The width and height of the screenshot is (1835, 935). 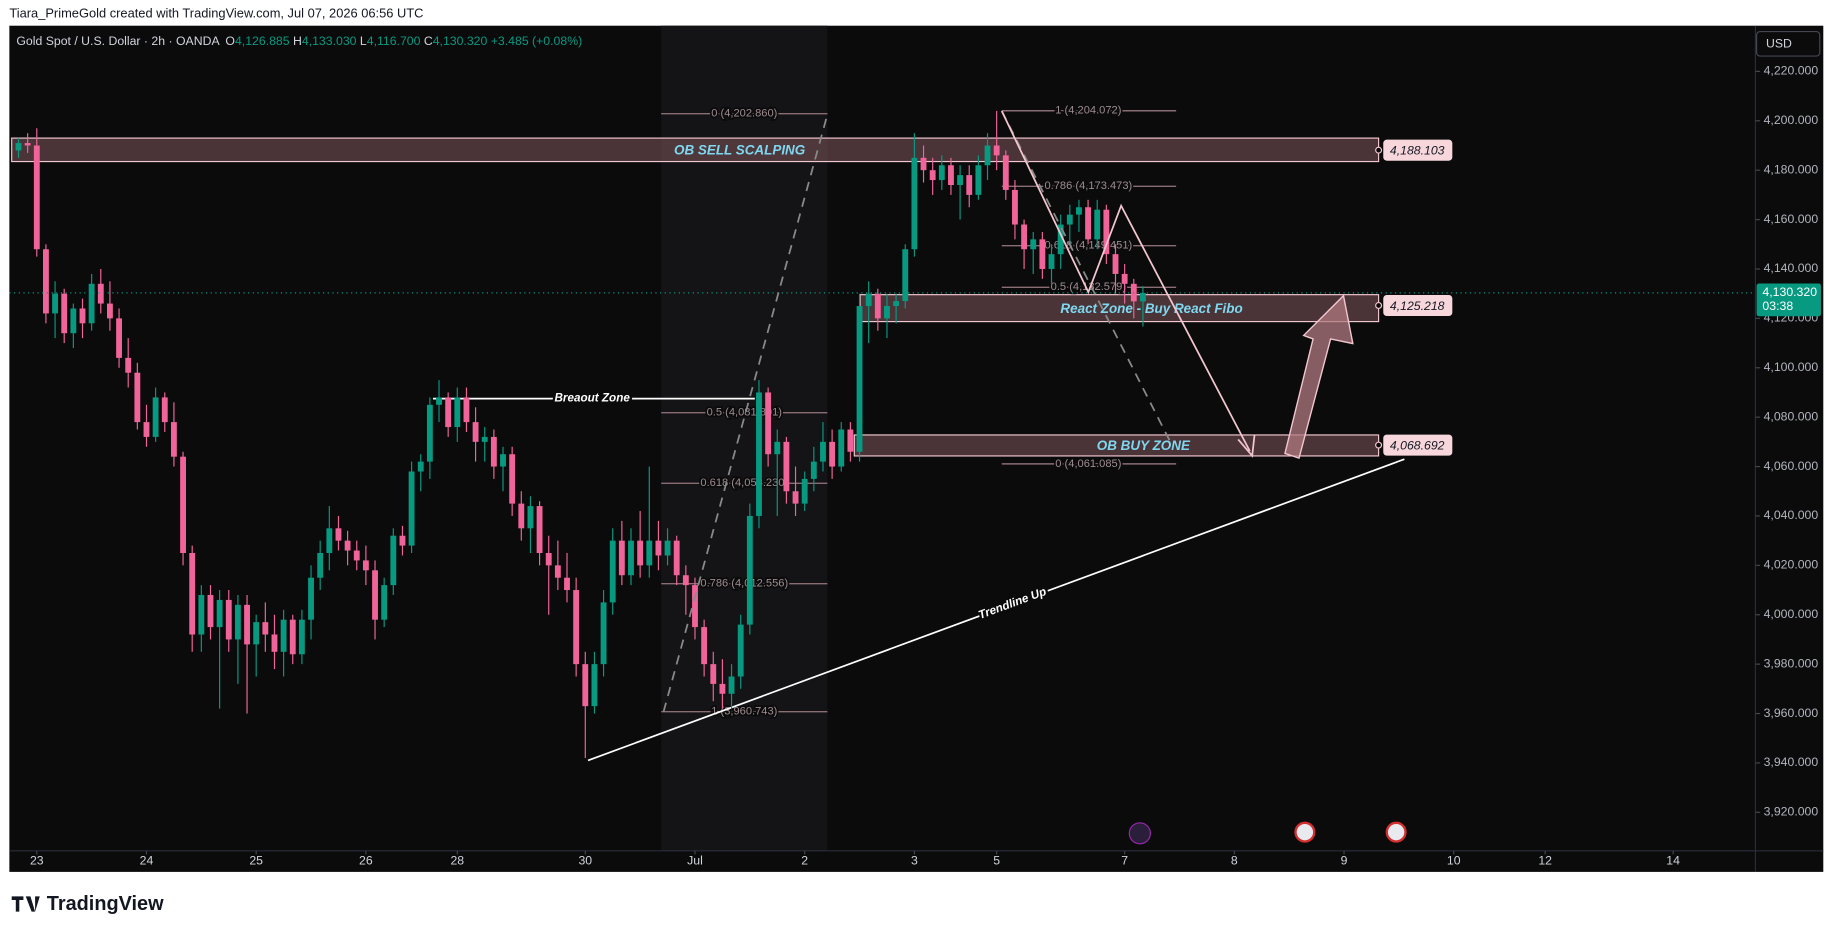 I want to click on fib-label: 1 (3,960.743), so click(x=744, y=712).